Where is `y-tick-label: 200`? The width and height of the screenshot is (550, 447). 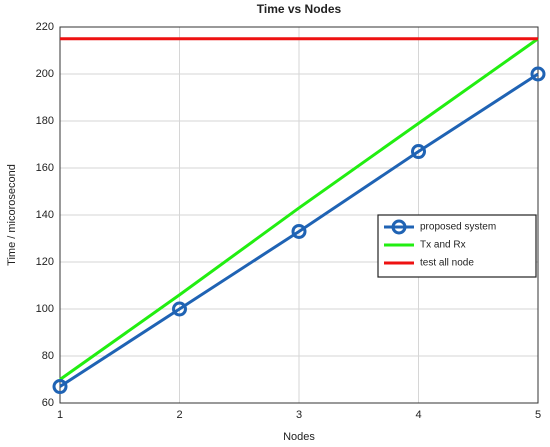 y-tick-label: 200 is located at coordinates (45, 74).